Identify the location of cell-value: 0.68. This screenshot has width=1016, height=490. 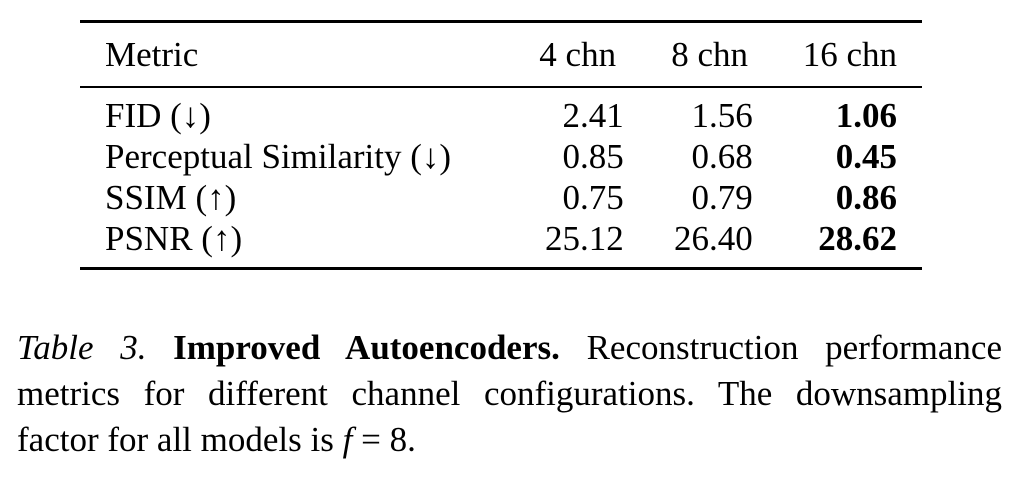
(722, 156).